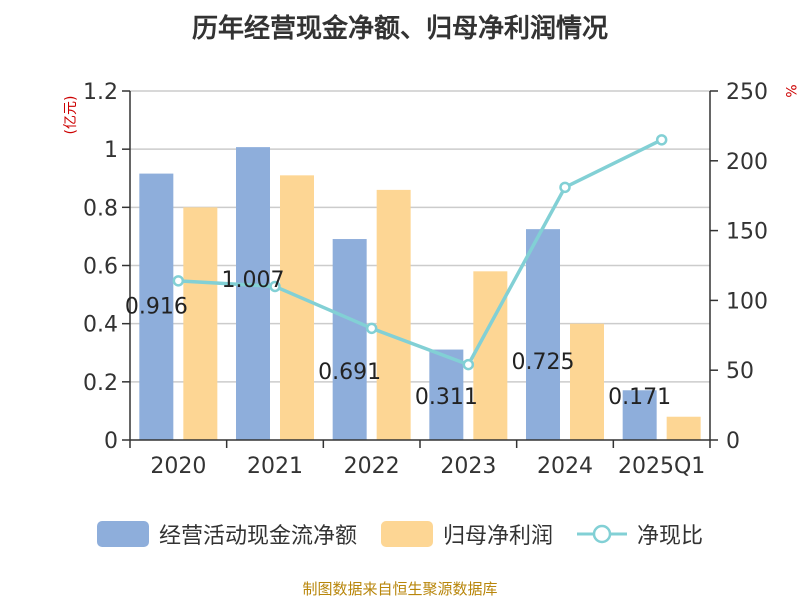 This screenshot has height=600, width=800. I want to click on x-tick-label: 2022, so click(372, 466).